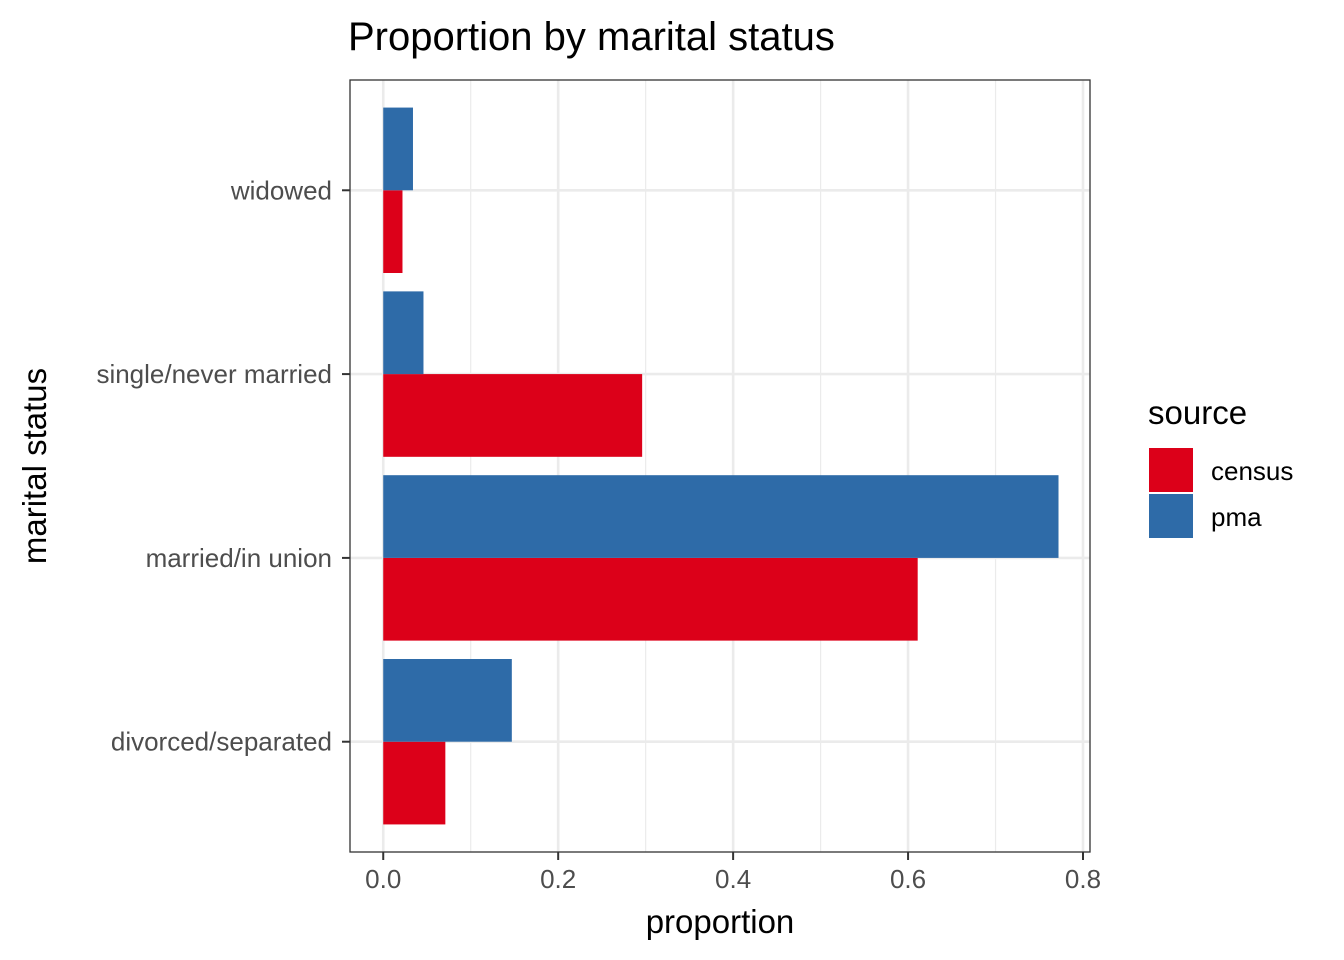 The width and height of the screenshot is (1344, 960). Describe the element at coordinates (1171, 516) in the screenshot. I see `legend-key-pma` at that location.